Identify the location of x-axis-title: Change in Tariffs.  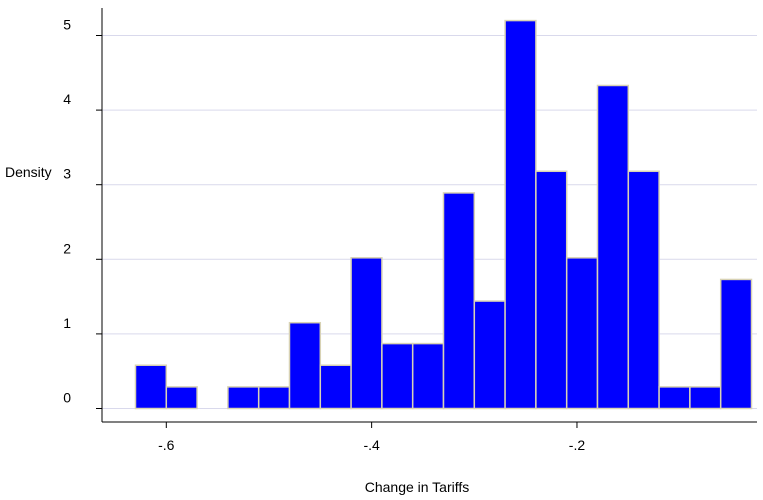
(417, 487).